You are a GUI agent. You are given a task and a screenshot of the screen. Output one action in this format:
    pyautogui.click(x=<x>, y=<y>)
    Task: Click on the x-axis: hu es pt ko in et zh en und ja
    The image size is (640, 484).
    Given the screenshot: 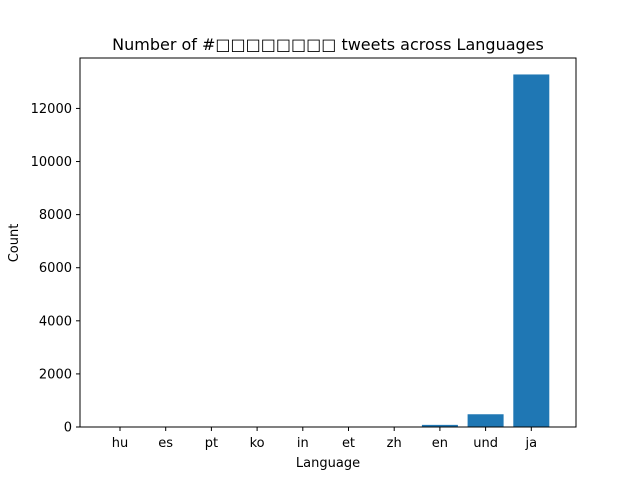 What is the action you would take?
    pyautogui.click(x=324, y=439)
    